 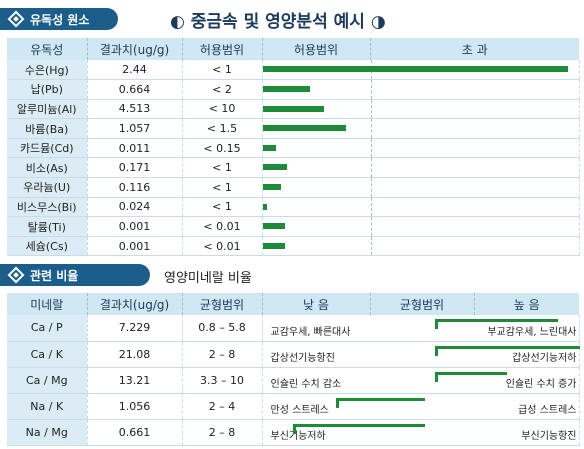 What do you see at coordinates (47, 304) in the screenshot?
I see `header-mineral: 미네랄` at bounding box center [47, 304].